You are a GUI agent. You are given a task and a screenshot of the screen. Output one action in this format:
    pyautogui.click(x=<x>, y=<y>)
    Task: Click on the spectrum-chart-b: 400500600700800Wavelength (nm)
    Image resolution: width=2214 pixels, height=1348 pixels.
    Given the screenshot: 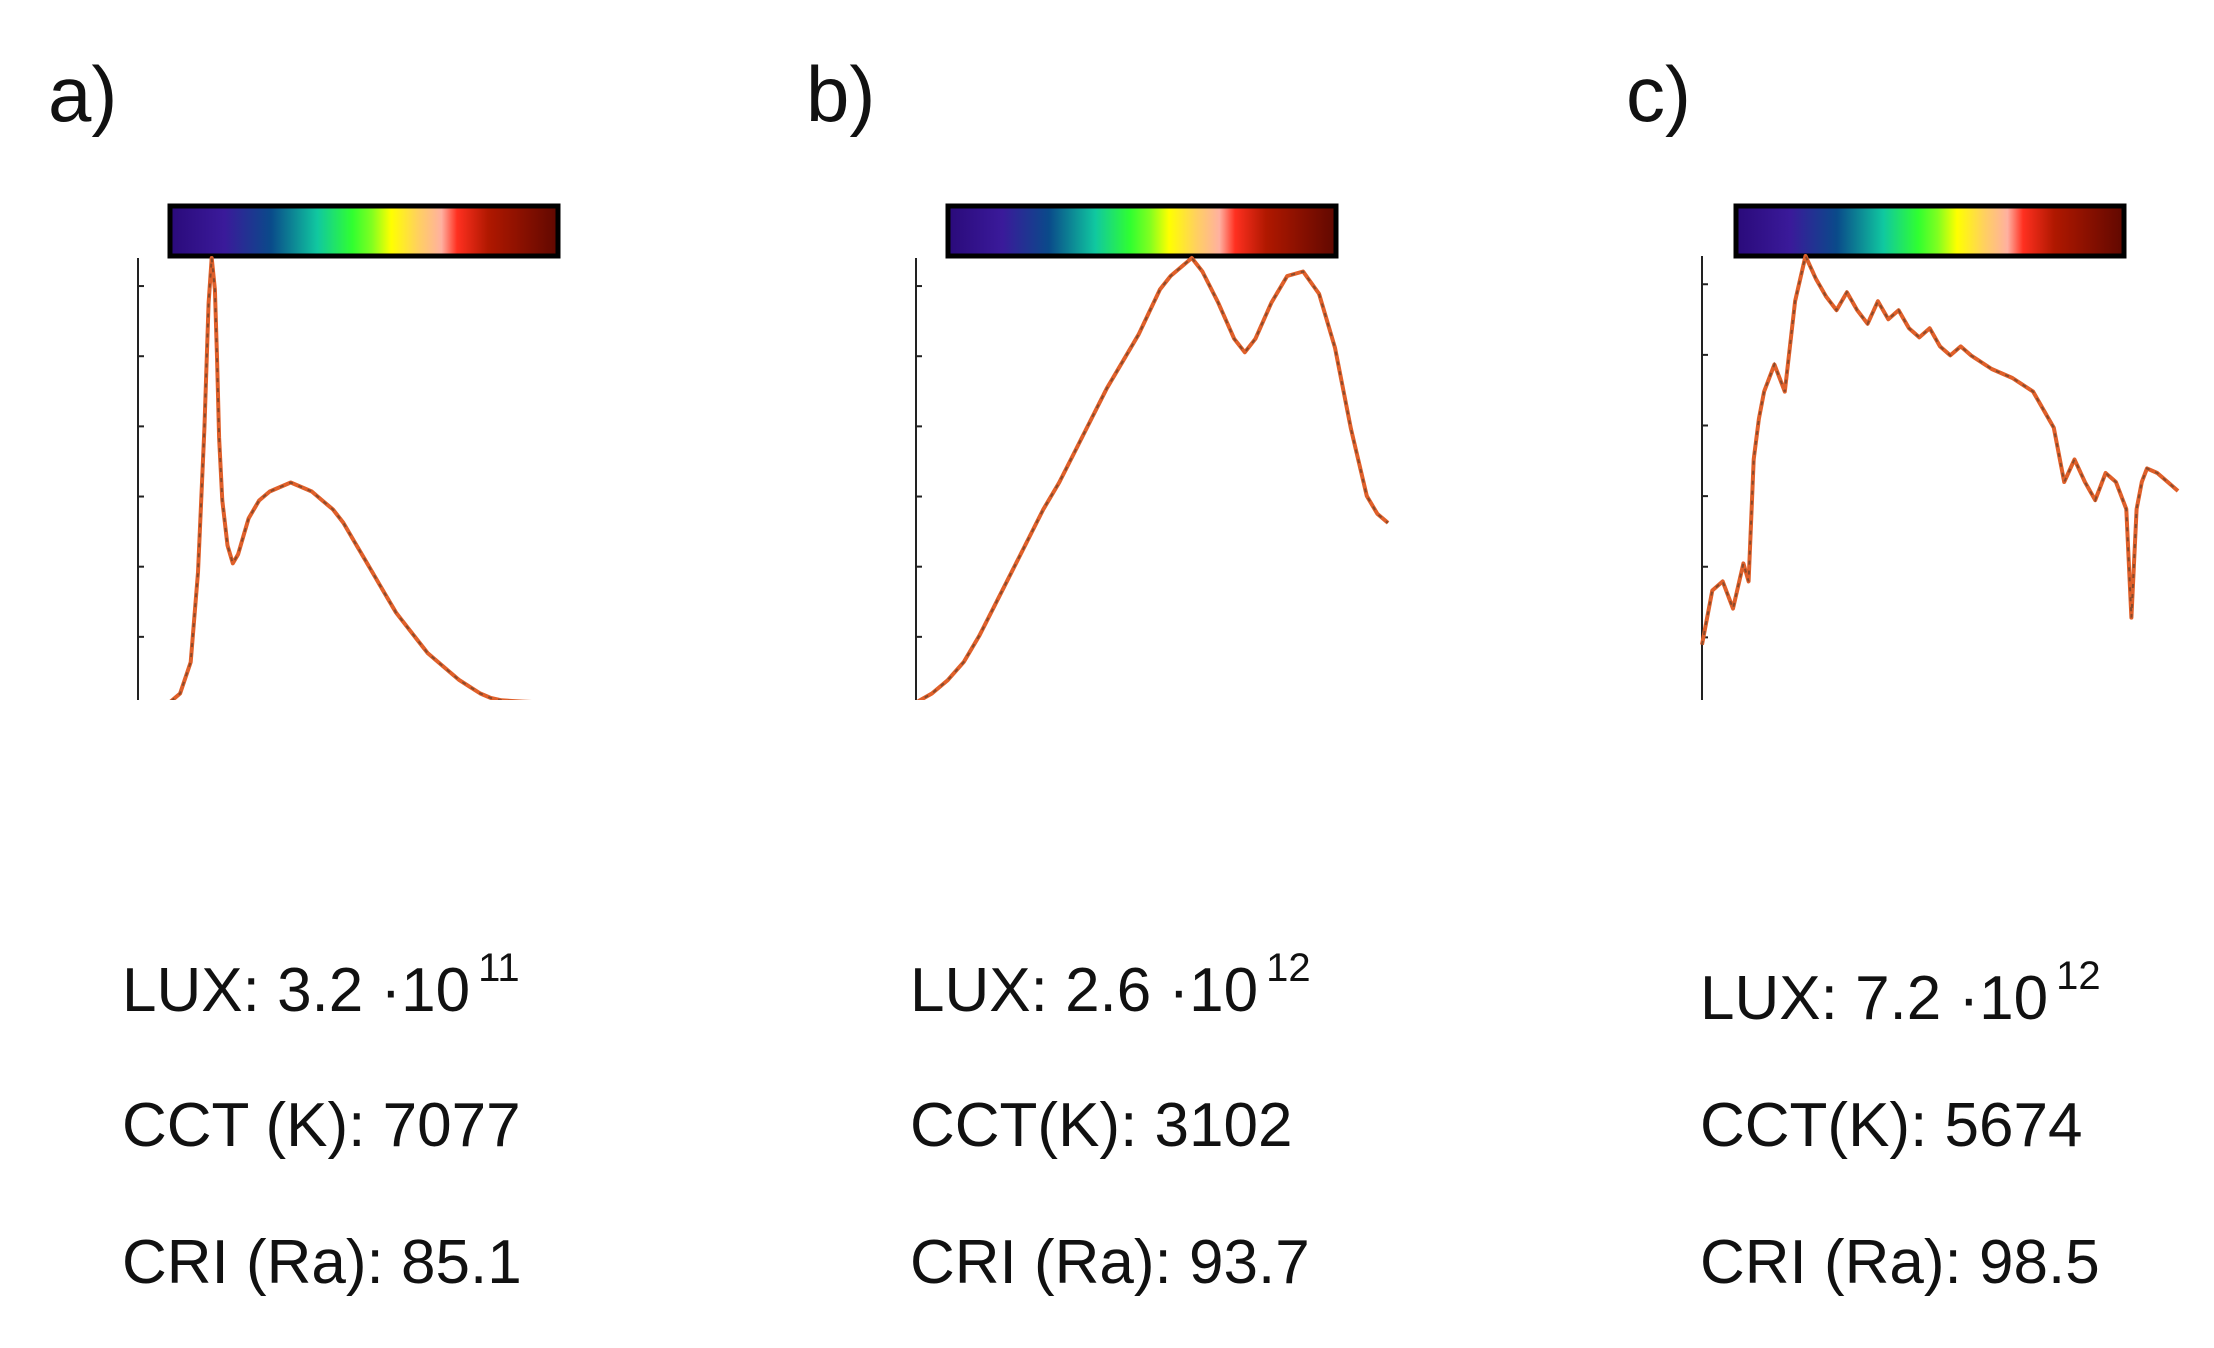 What is the action you would take?
    pyautogui.click(x=1152, y=451)
    